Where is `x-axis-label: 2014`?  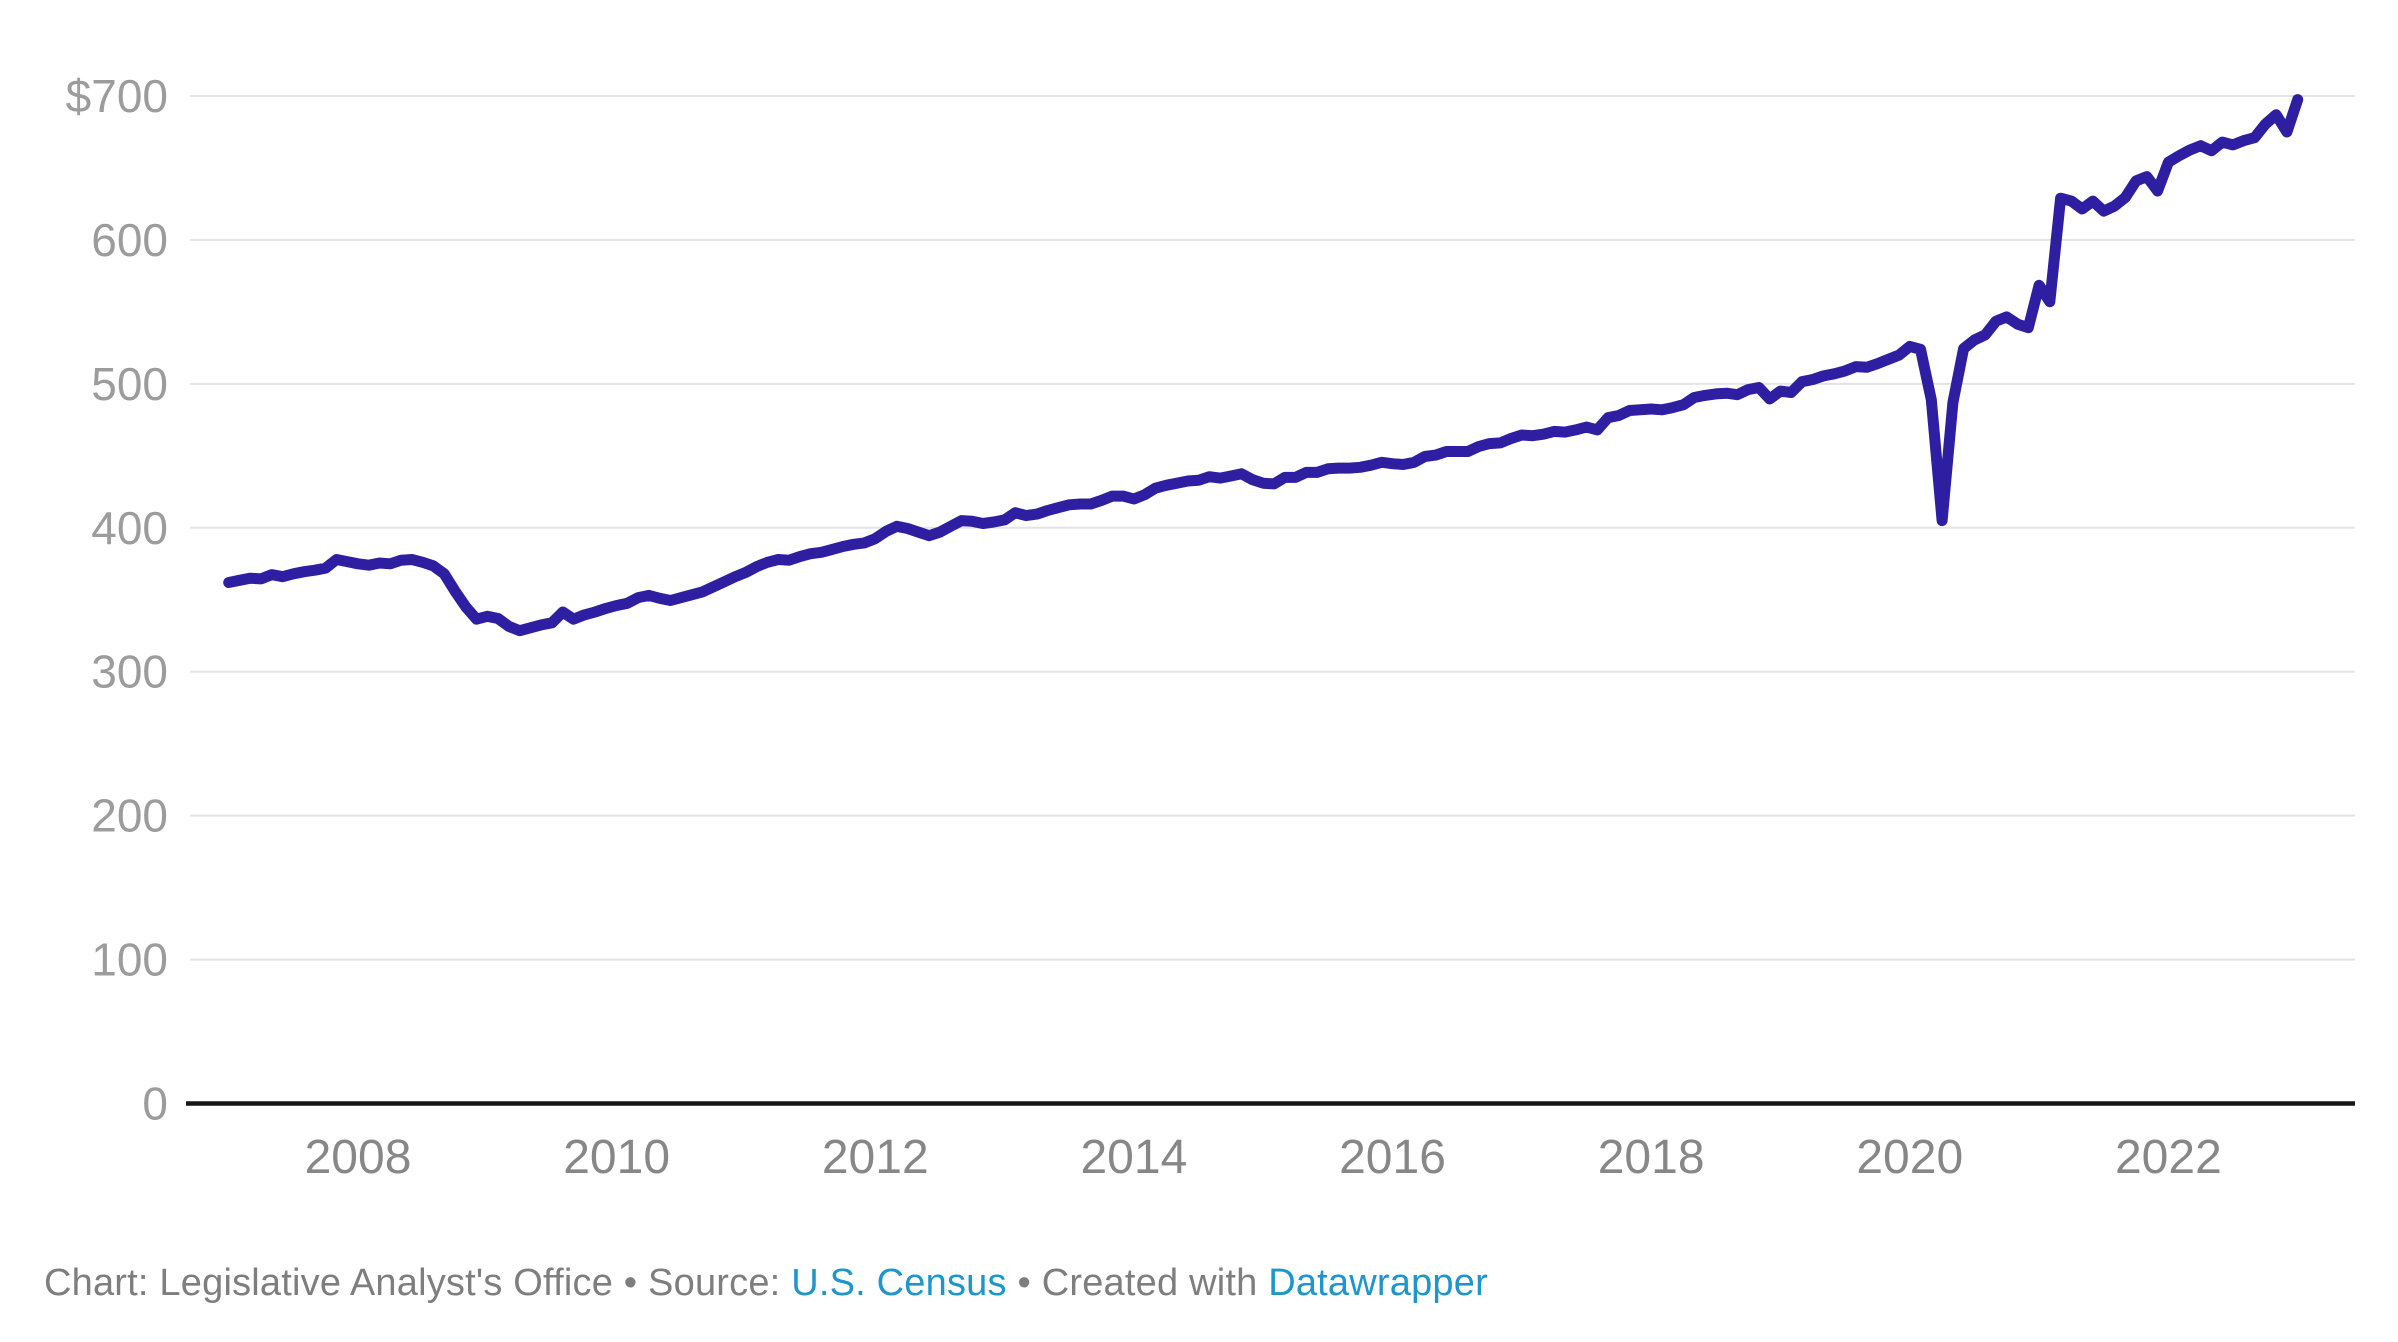 x-axis-label: 2014 is located at coordinates (1133, 1157).